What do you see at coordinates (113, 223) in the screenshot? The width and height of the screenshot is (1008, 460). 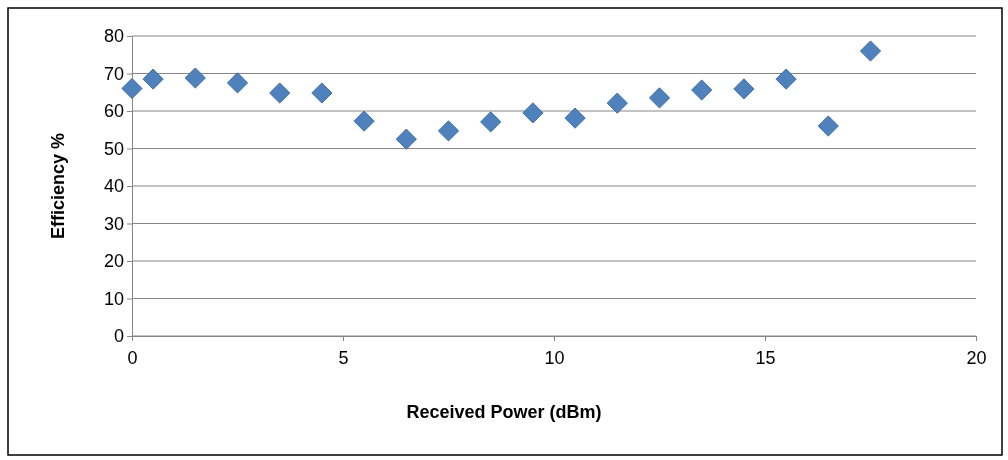 I see `y-tick-label: 30` at bounding box center [113, 223].